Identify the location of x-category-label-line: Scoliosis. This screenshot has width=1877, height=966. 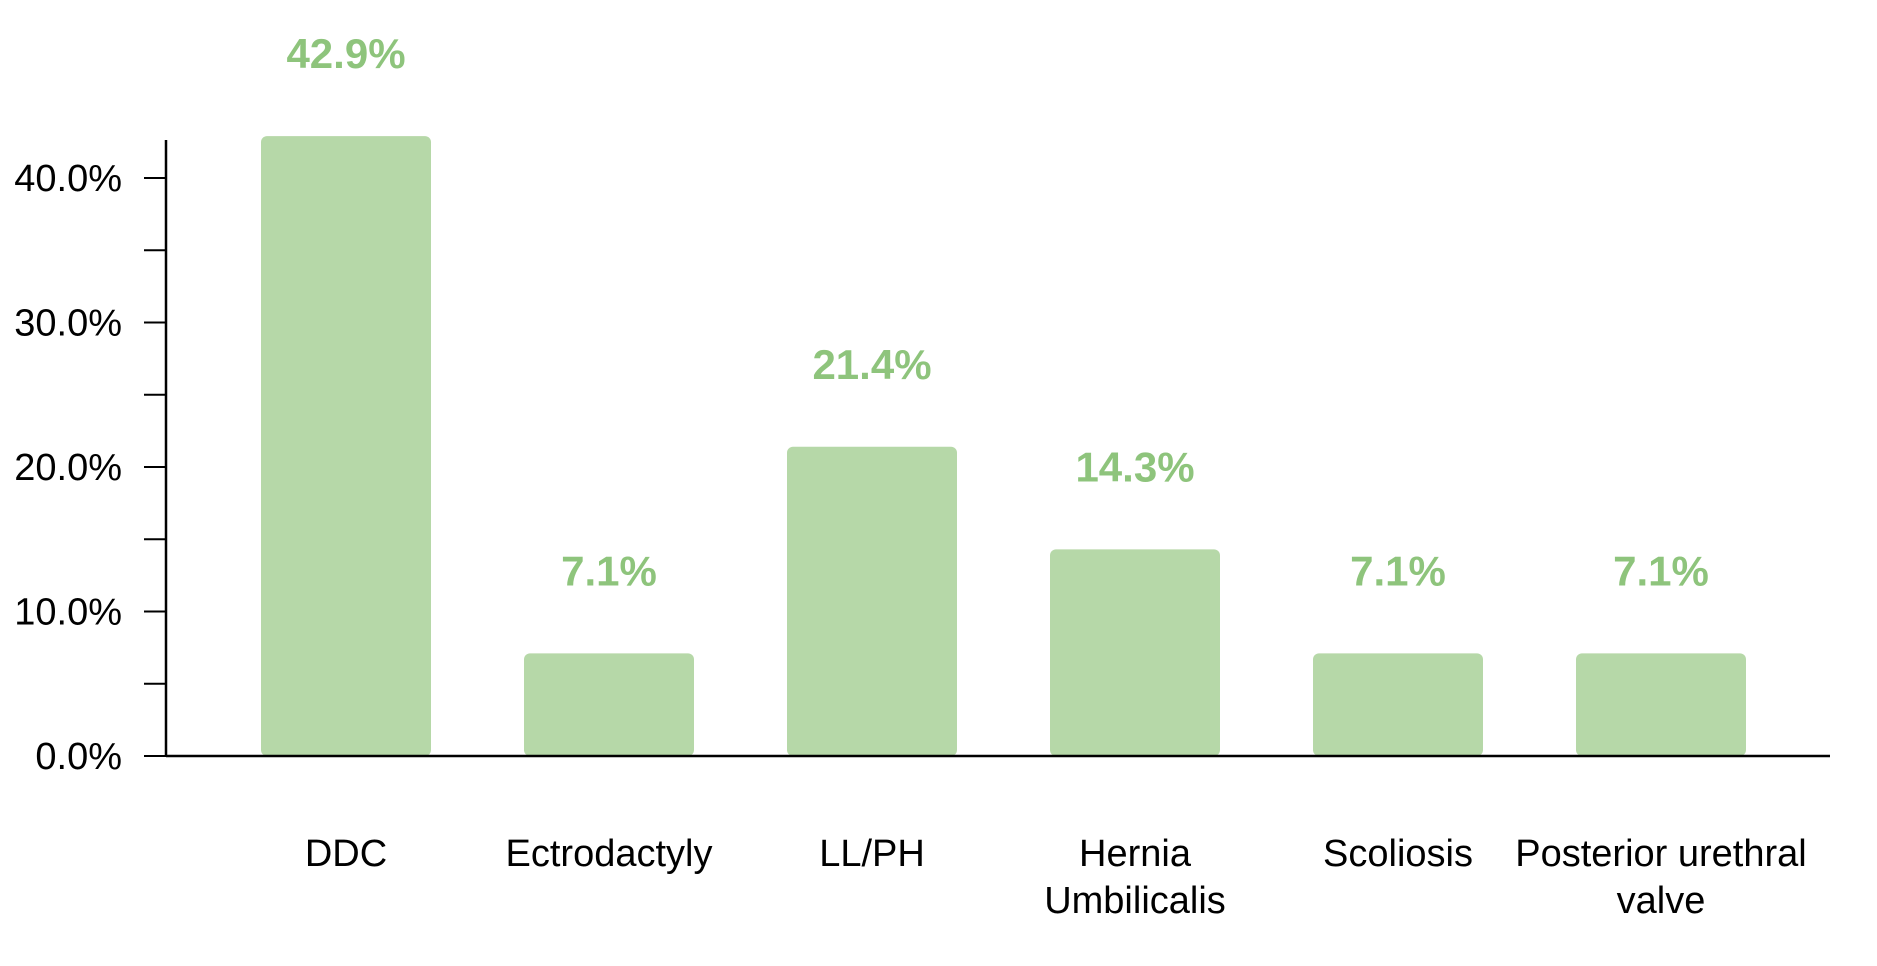
(1398, 854).